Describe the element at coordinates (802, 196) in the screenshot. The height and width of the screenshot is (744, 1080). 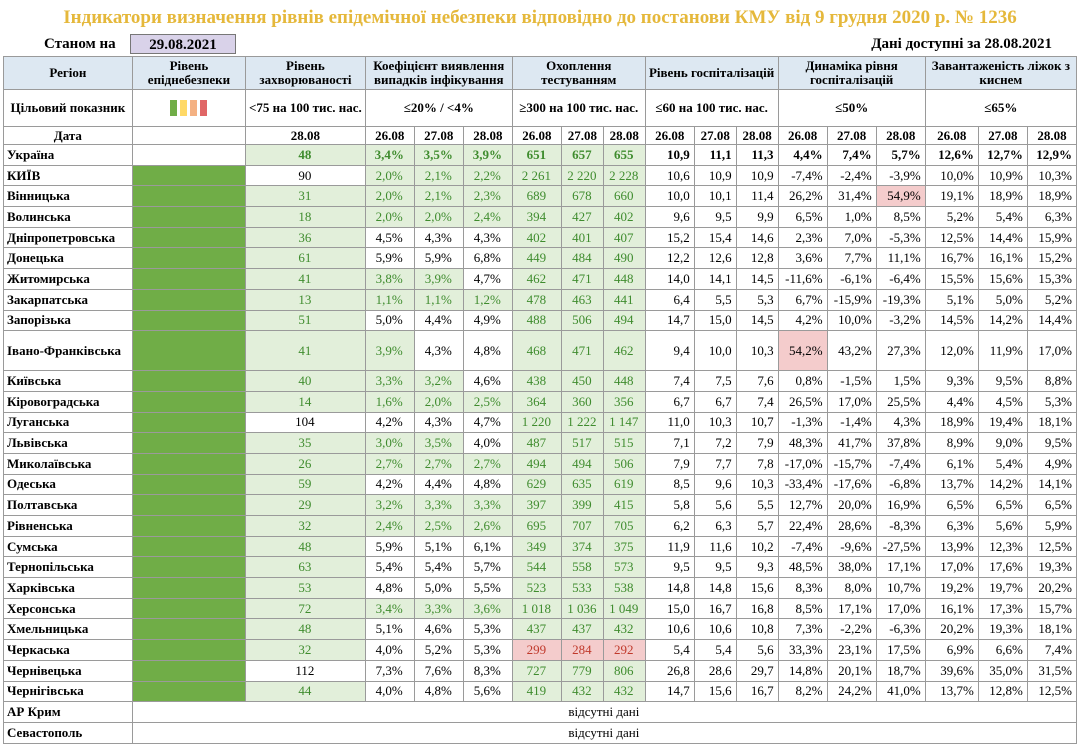
I see `table-cell: 26,2%` at that location.